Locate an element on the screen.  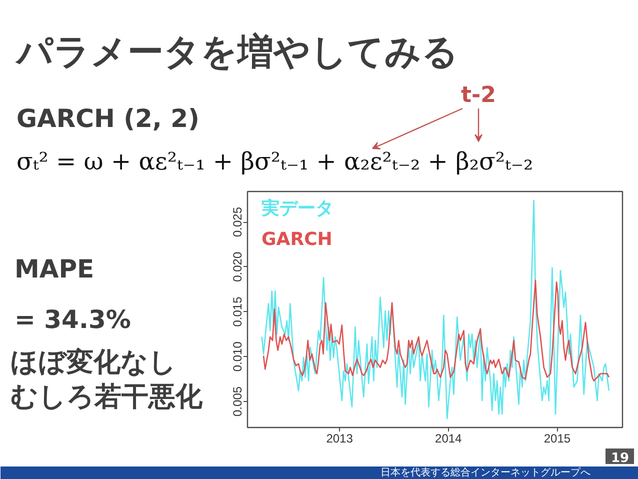
y-tick-label: 0.005 is located at coordinates (237, 401).